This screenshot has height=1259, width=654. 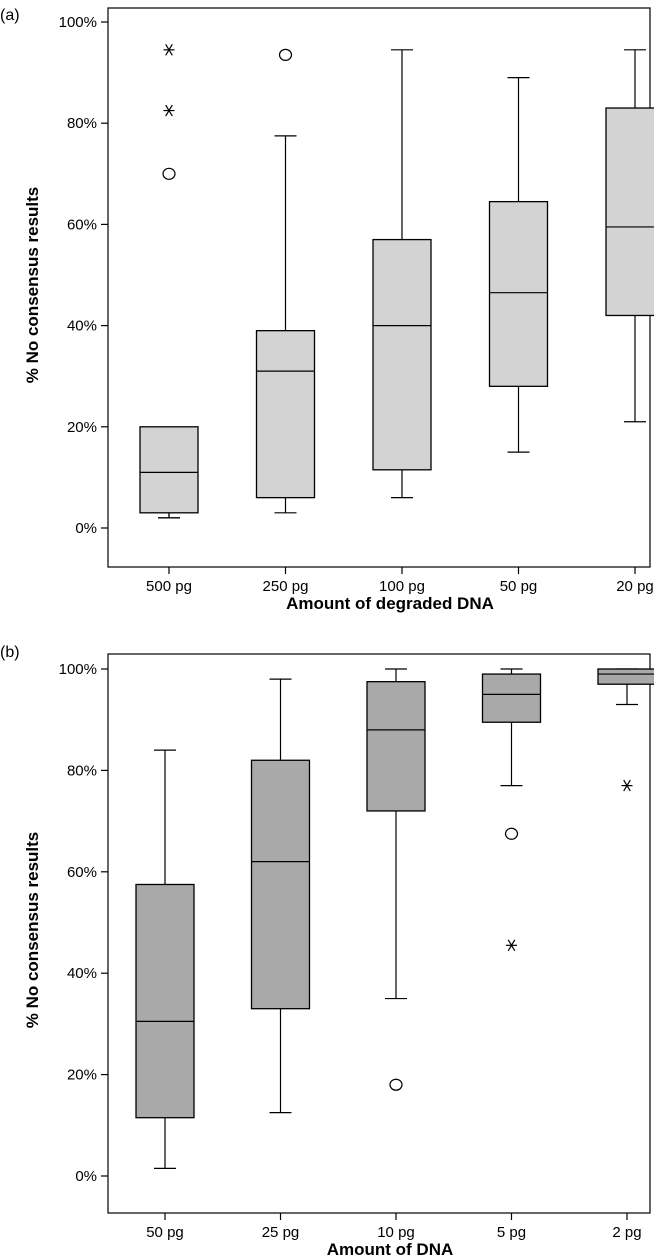 I want to click on panel-b-y-tick-label: 80%, so click(x=82, y=770).